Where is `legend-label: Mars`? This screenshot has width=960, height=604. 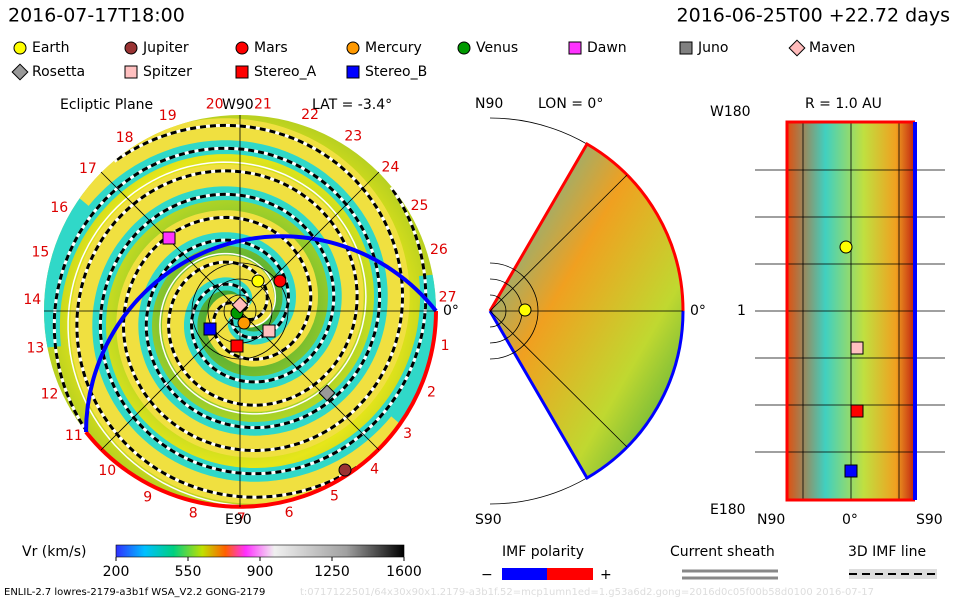 legend-label: Mars is located at coordinates (271, 48).